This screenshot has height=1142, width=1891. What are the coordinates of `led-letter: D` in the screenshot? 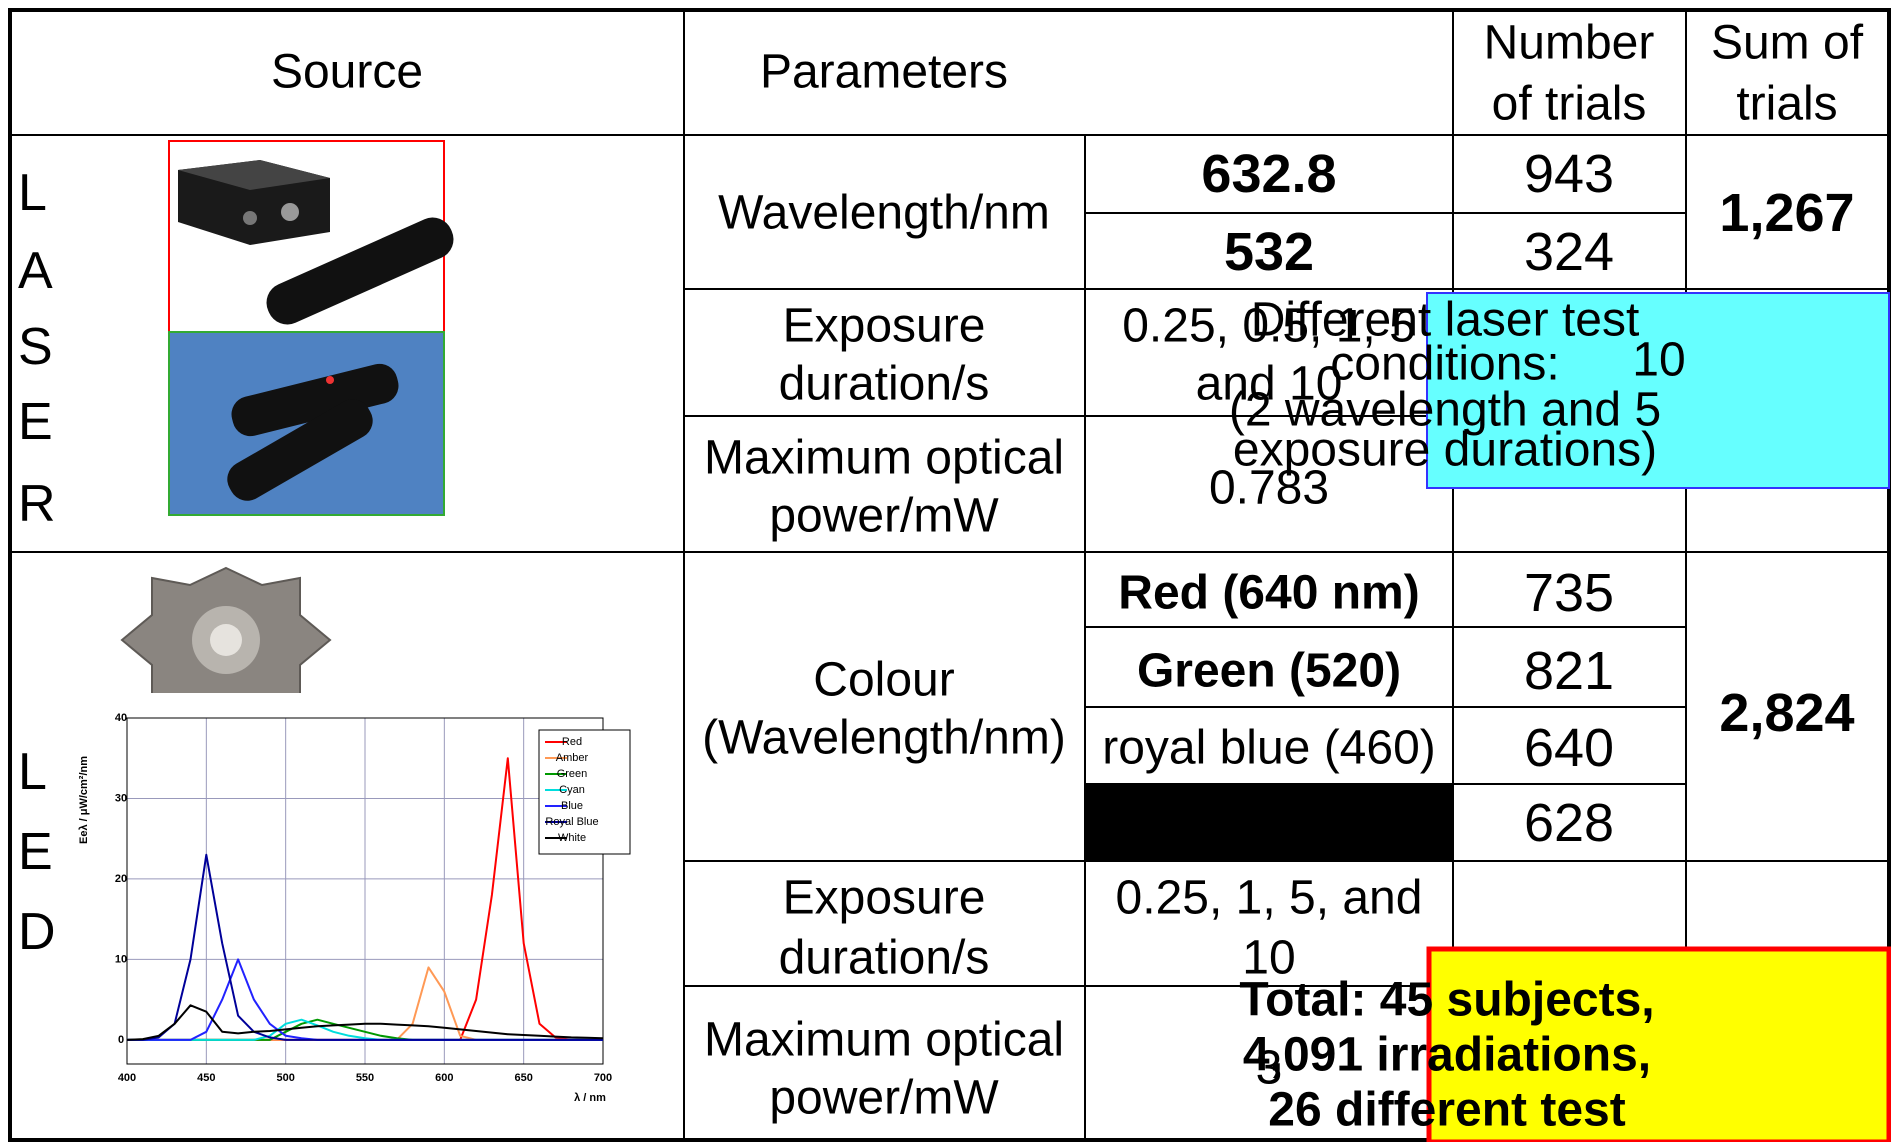 It's located at (37, 932).